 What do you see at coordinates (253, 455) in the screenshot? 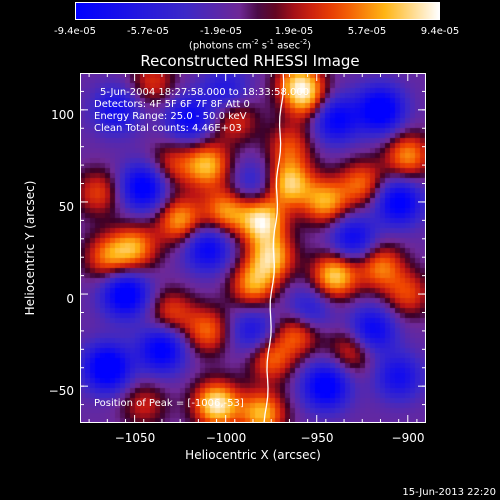
I see `x-axis-label: Heliocentric X (arcsec)` at bounding box center [253, 455].